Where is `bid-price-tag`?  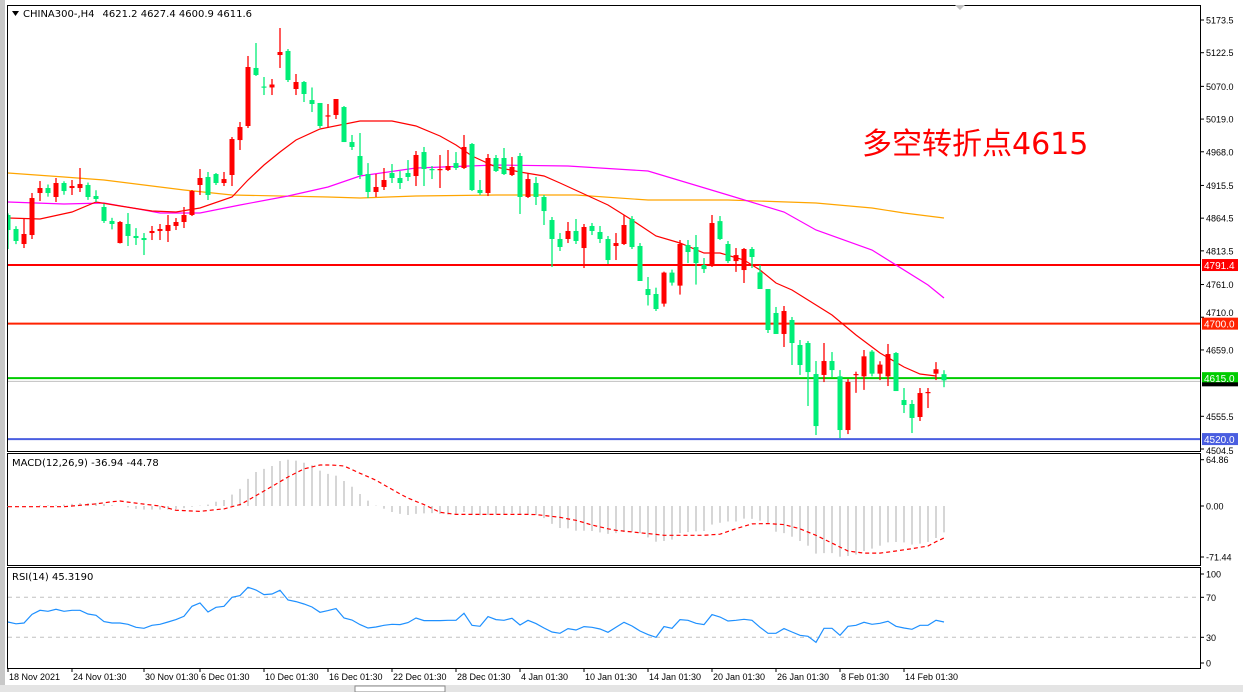 bid-price-tag is located at coordinates (1220, 384).